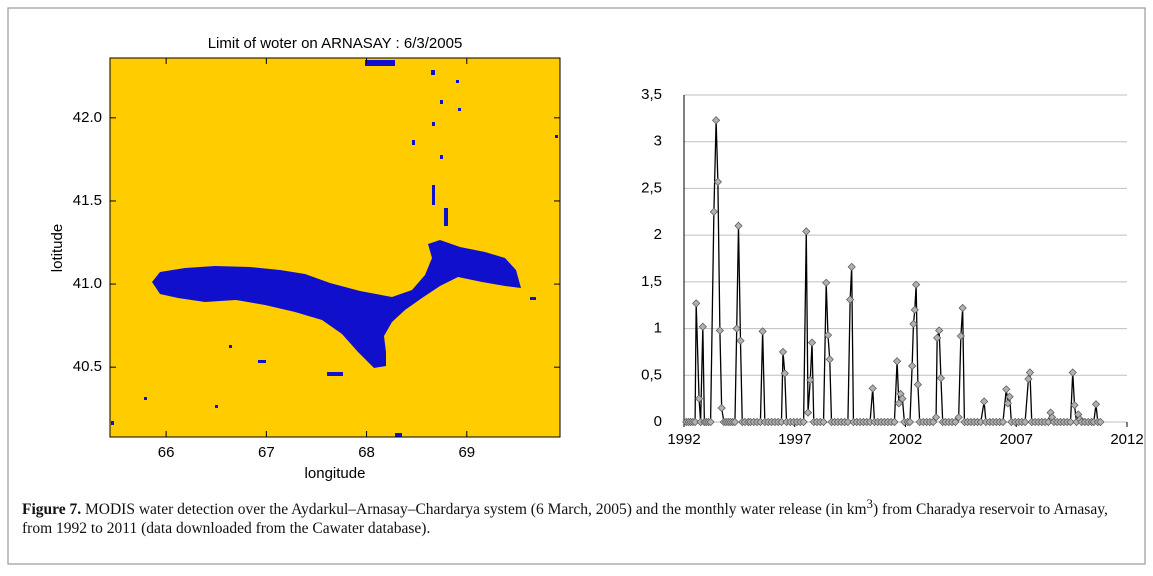 The width and height of the screenshot is (1153, 576). What do you see at coordinates (651, 94) in the screenshot?
I see `y-tick-label: 3,5` at bounding box center [651, 94].